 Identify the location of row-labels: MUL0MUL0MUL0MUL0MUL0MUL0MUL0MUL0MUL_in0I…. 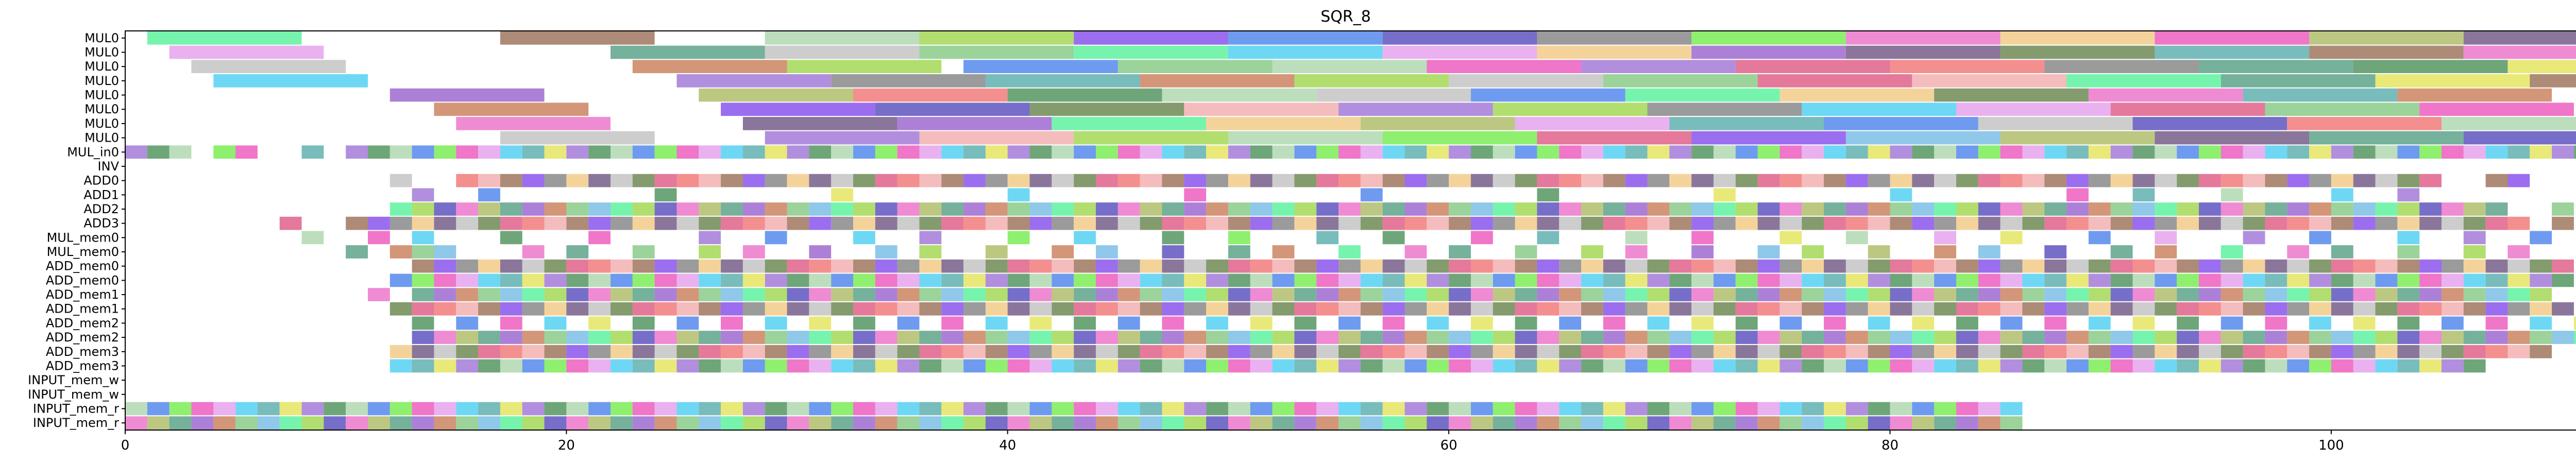
(76, 231).